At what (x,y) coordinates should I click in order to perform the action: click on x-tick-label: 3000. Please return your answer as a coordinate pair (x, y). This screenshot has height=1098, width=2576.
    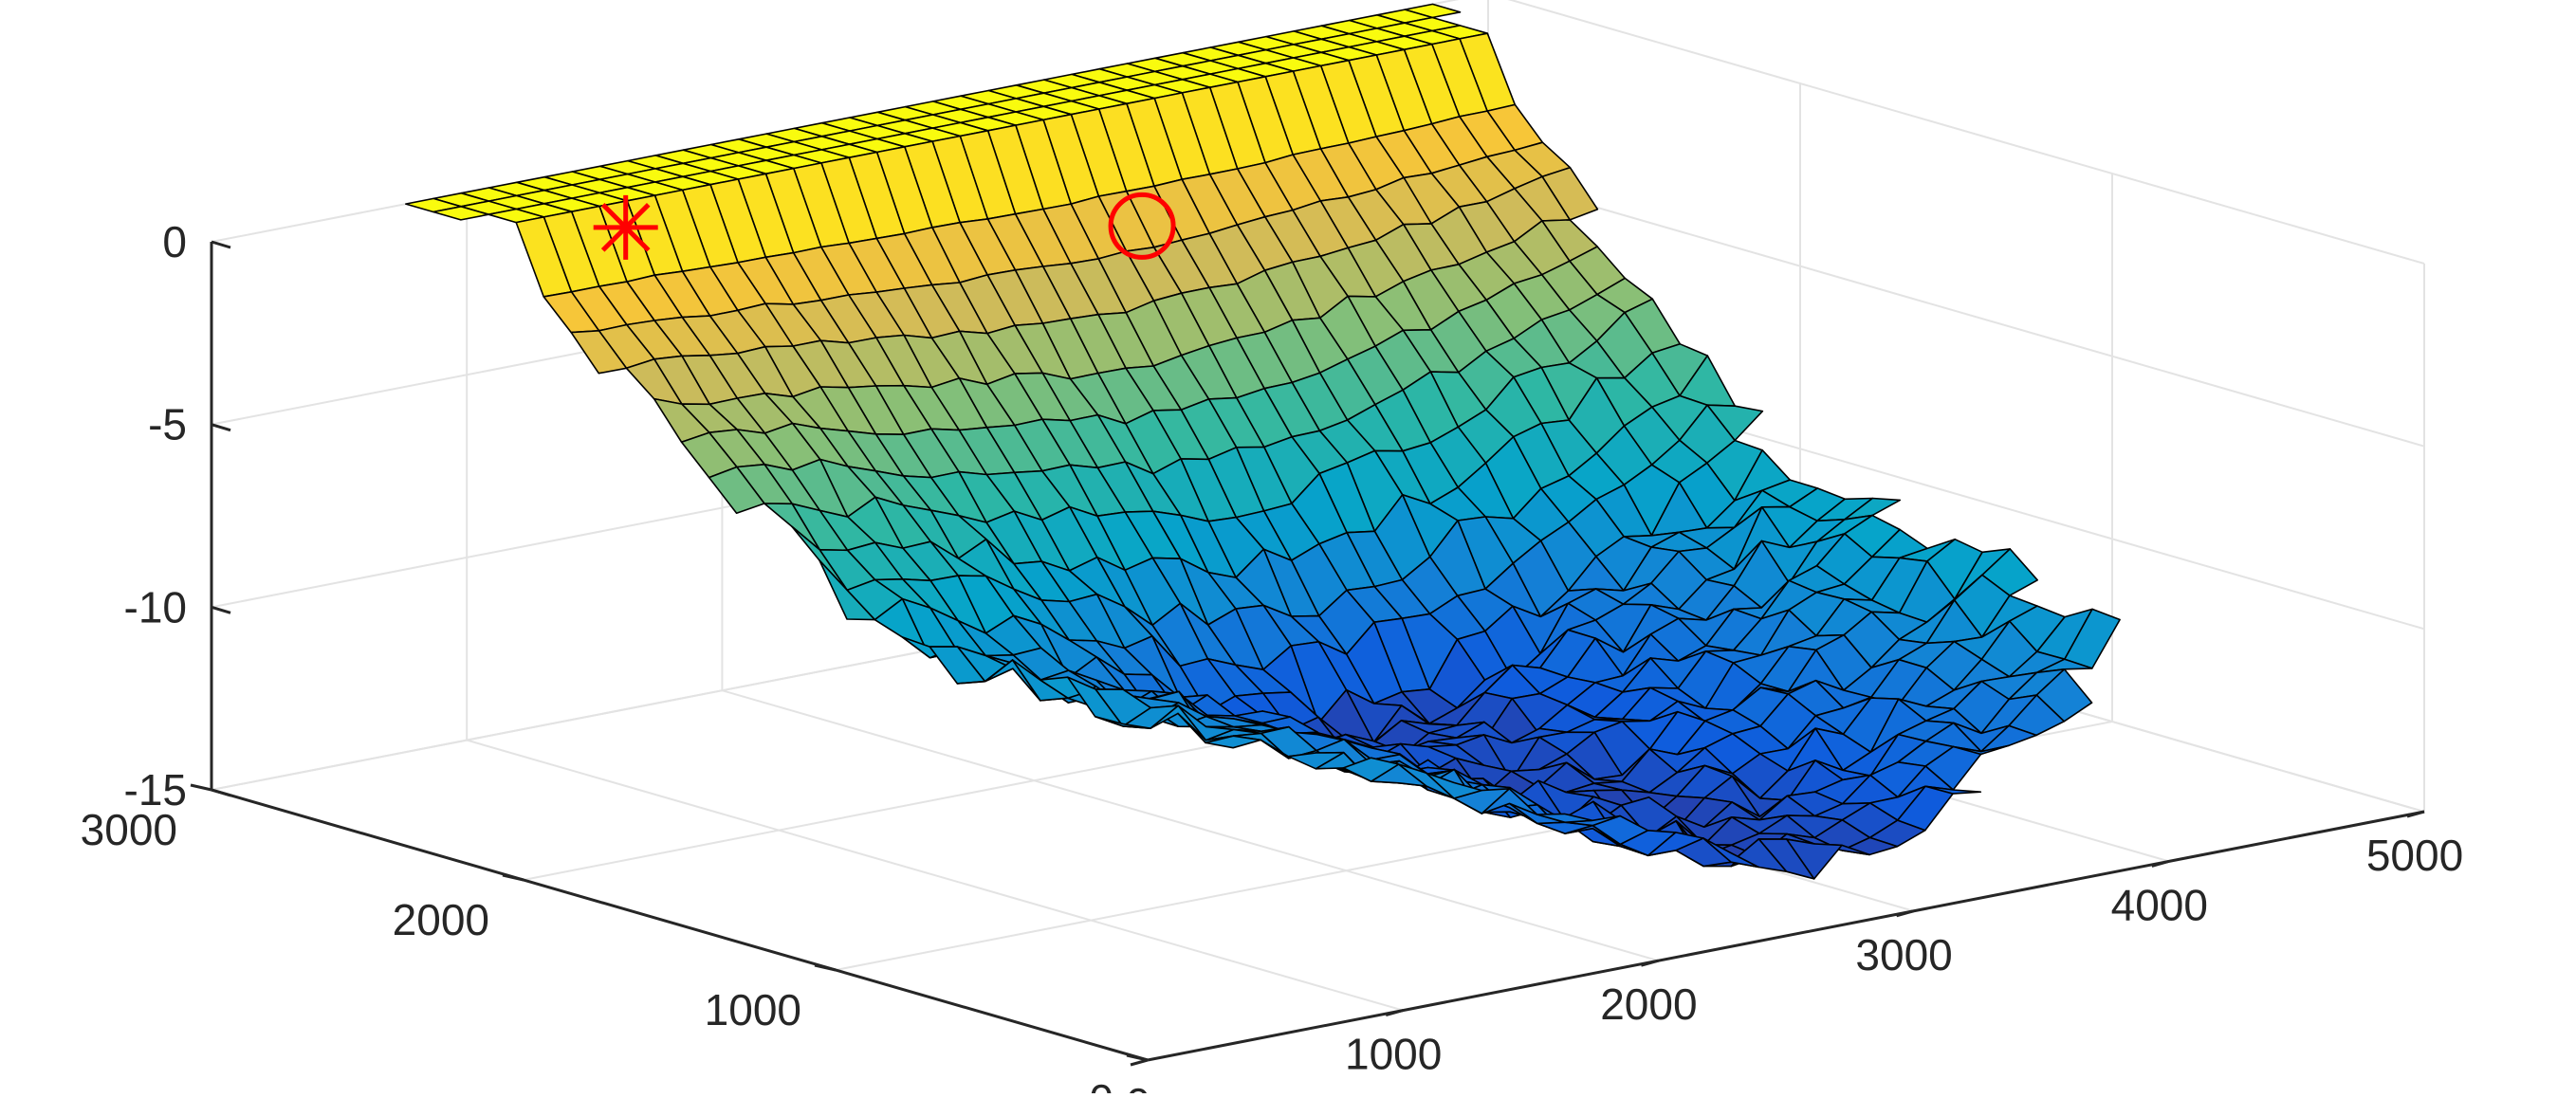
    Looking at the image, I should click on (1903, 955).